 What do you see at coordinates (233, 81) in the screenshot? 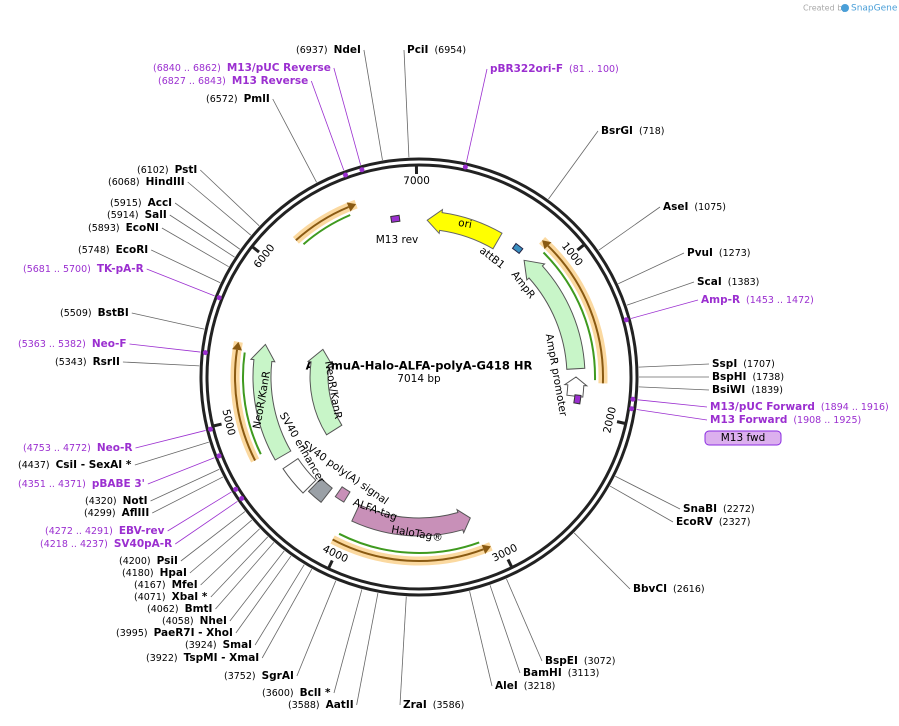
I see `site-label: (6827 .. 6843)M13 Reverse` at bounding box center [233, 81].